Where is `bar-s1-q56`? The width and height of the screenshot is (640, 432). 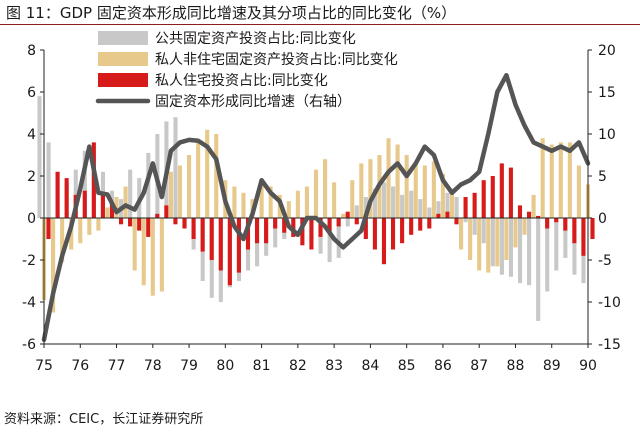 bar-s1-q56 is located at coordinates (551, 181).